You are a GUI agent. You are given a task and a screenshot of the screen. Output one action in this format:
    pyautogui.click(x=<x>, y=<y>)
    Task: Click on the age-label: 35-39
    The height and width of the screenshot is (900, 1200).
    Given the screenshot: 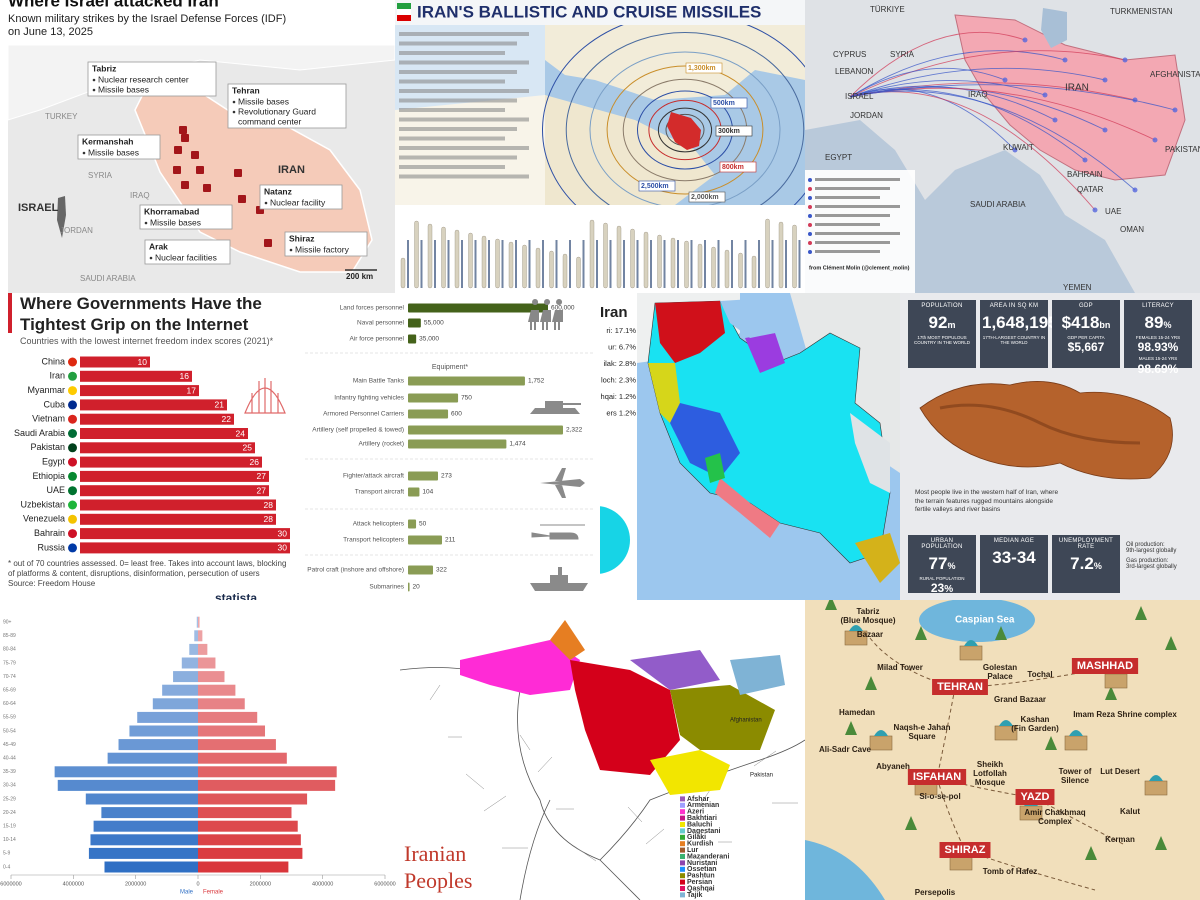 What is the action you would take?
    pyautogui.click(x=9, y=772)
    